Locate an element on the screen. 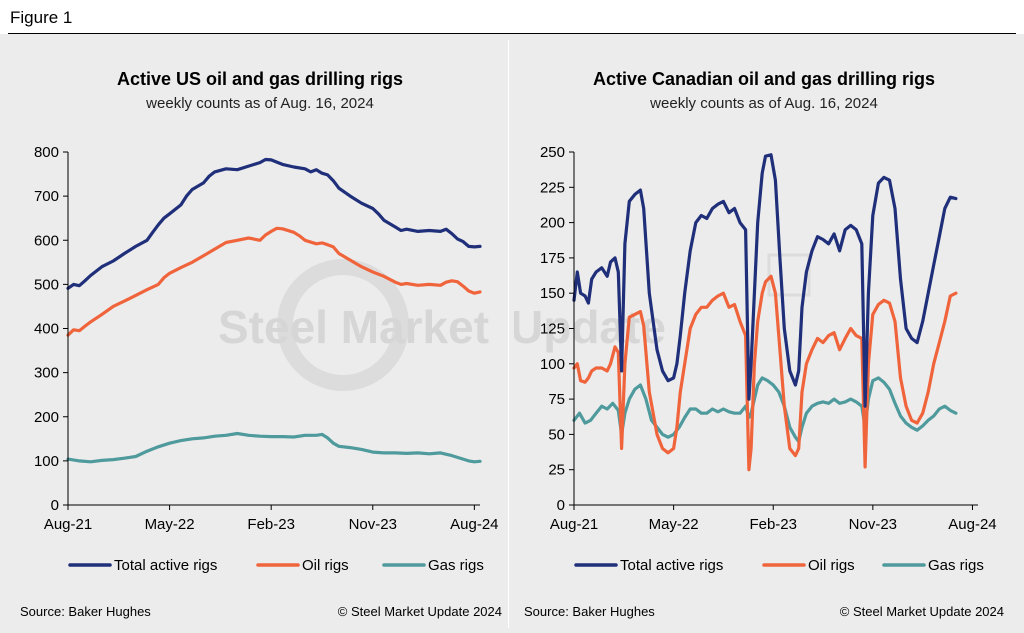 This screenshot has height=633, width=1024. watermark-circle is located at coordinates (343, 325).